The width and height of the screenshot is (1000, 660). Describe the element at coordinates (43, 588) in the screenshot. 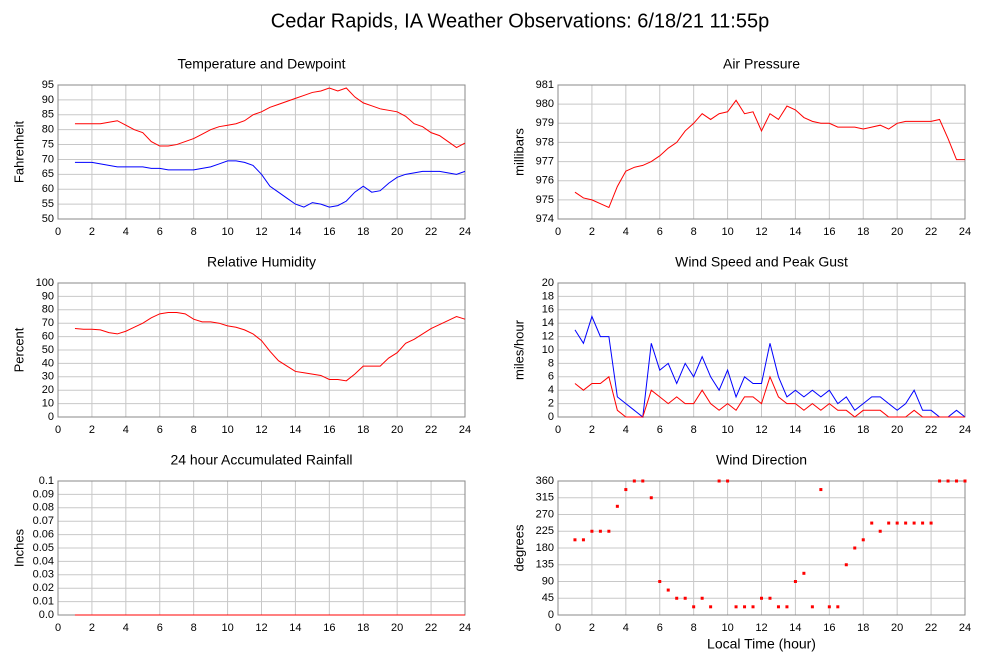

I see `y-tick-label: 0.02` at that location.